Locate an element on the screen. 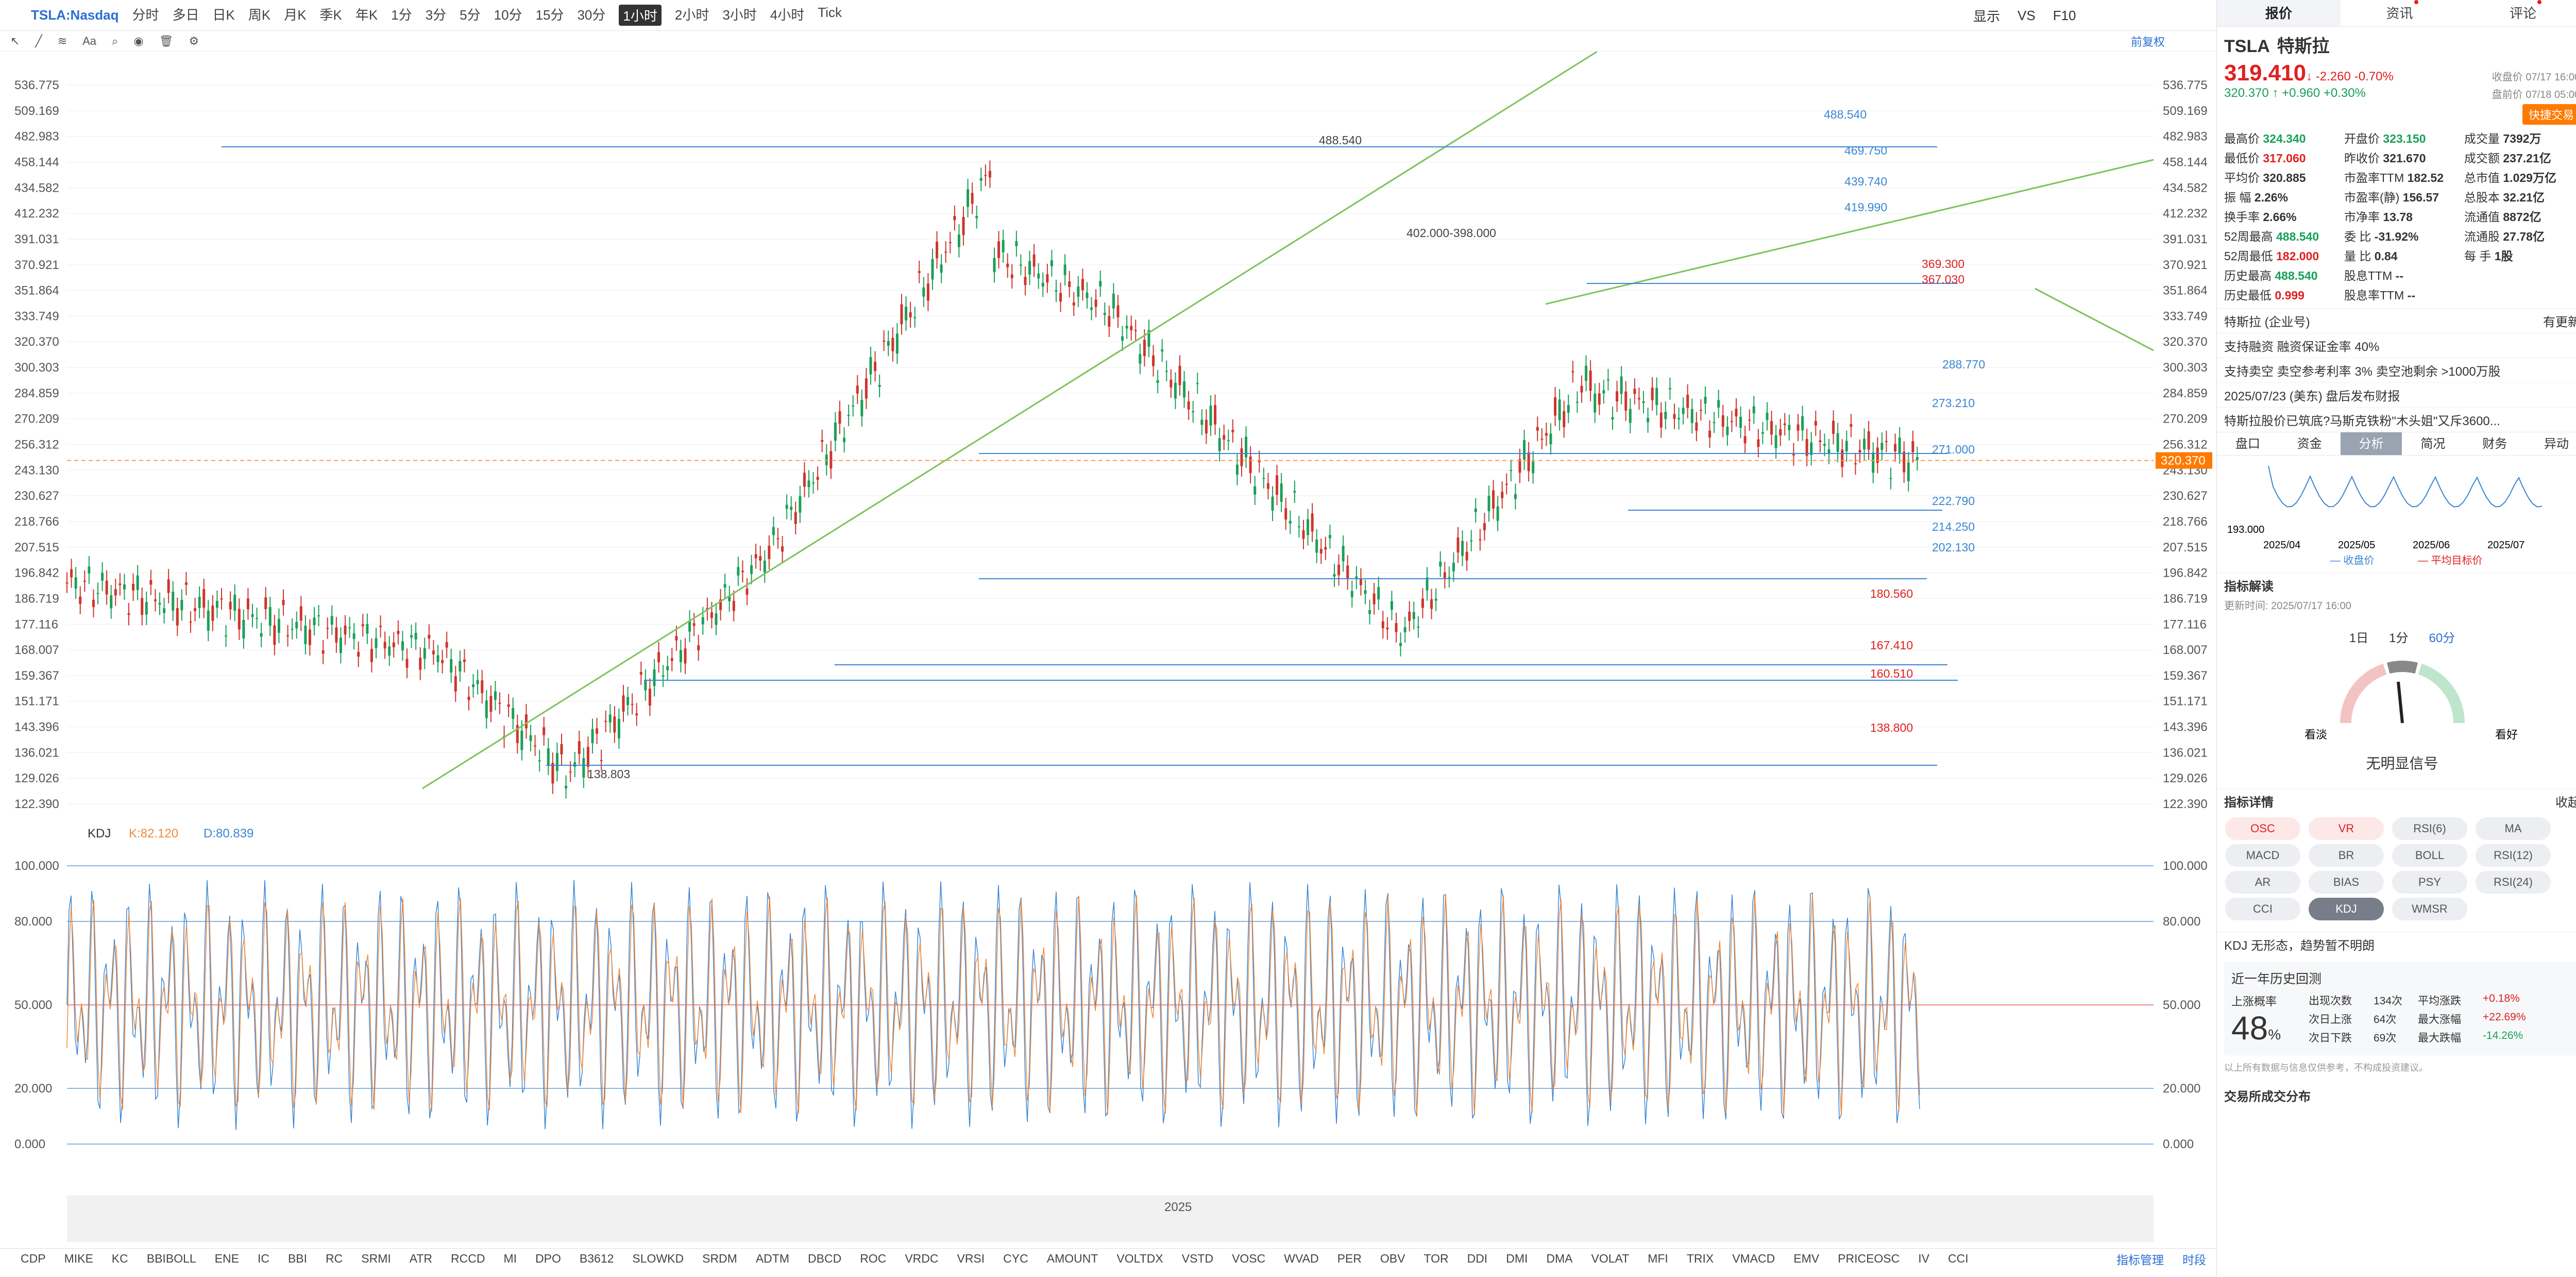 The height and width of the screenshot is (1277, 2576). timeframe-周K: 周K is located at coordinates (259, 15).